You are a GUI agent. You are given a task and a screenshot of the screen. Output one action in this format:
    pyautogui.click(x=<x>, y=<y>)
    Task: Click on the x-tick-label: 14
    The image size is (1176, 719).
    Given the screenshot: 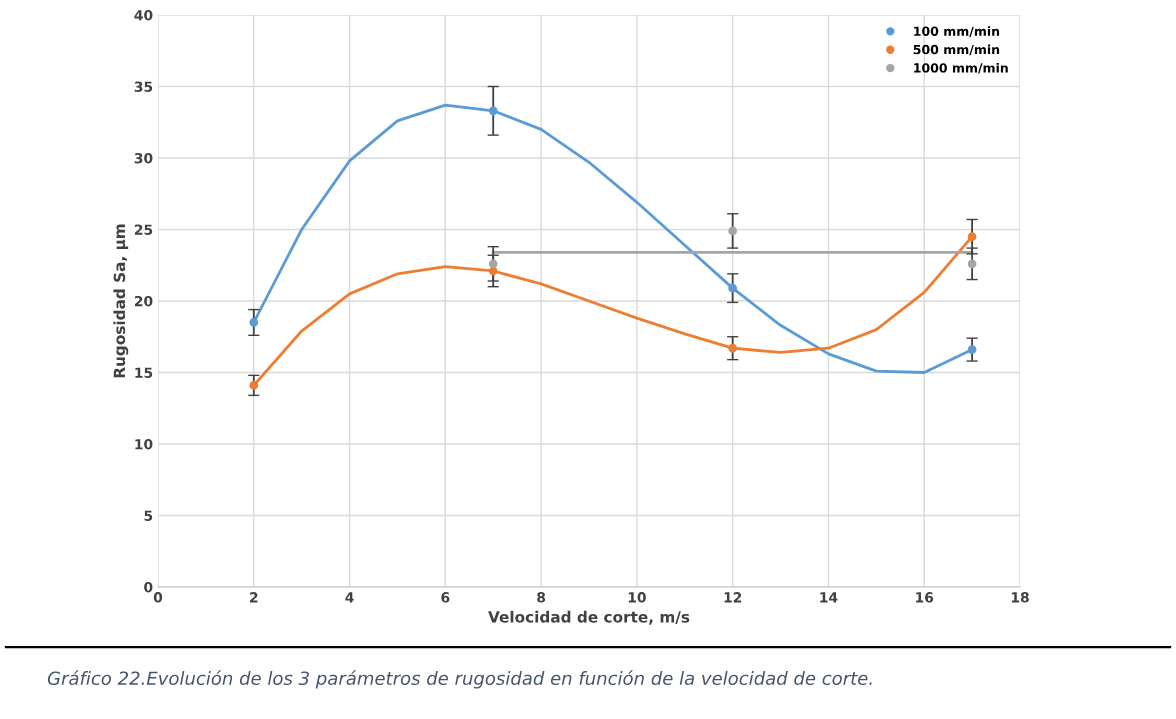 What is the action you would take?
    pyautogui.click(x=829, y=597)
    